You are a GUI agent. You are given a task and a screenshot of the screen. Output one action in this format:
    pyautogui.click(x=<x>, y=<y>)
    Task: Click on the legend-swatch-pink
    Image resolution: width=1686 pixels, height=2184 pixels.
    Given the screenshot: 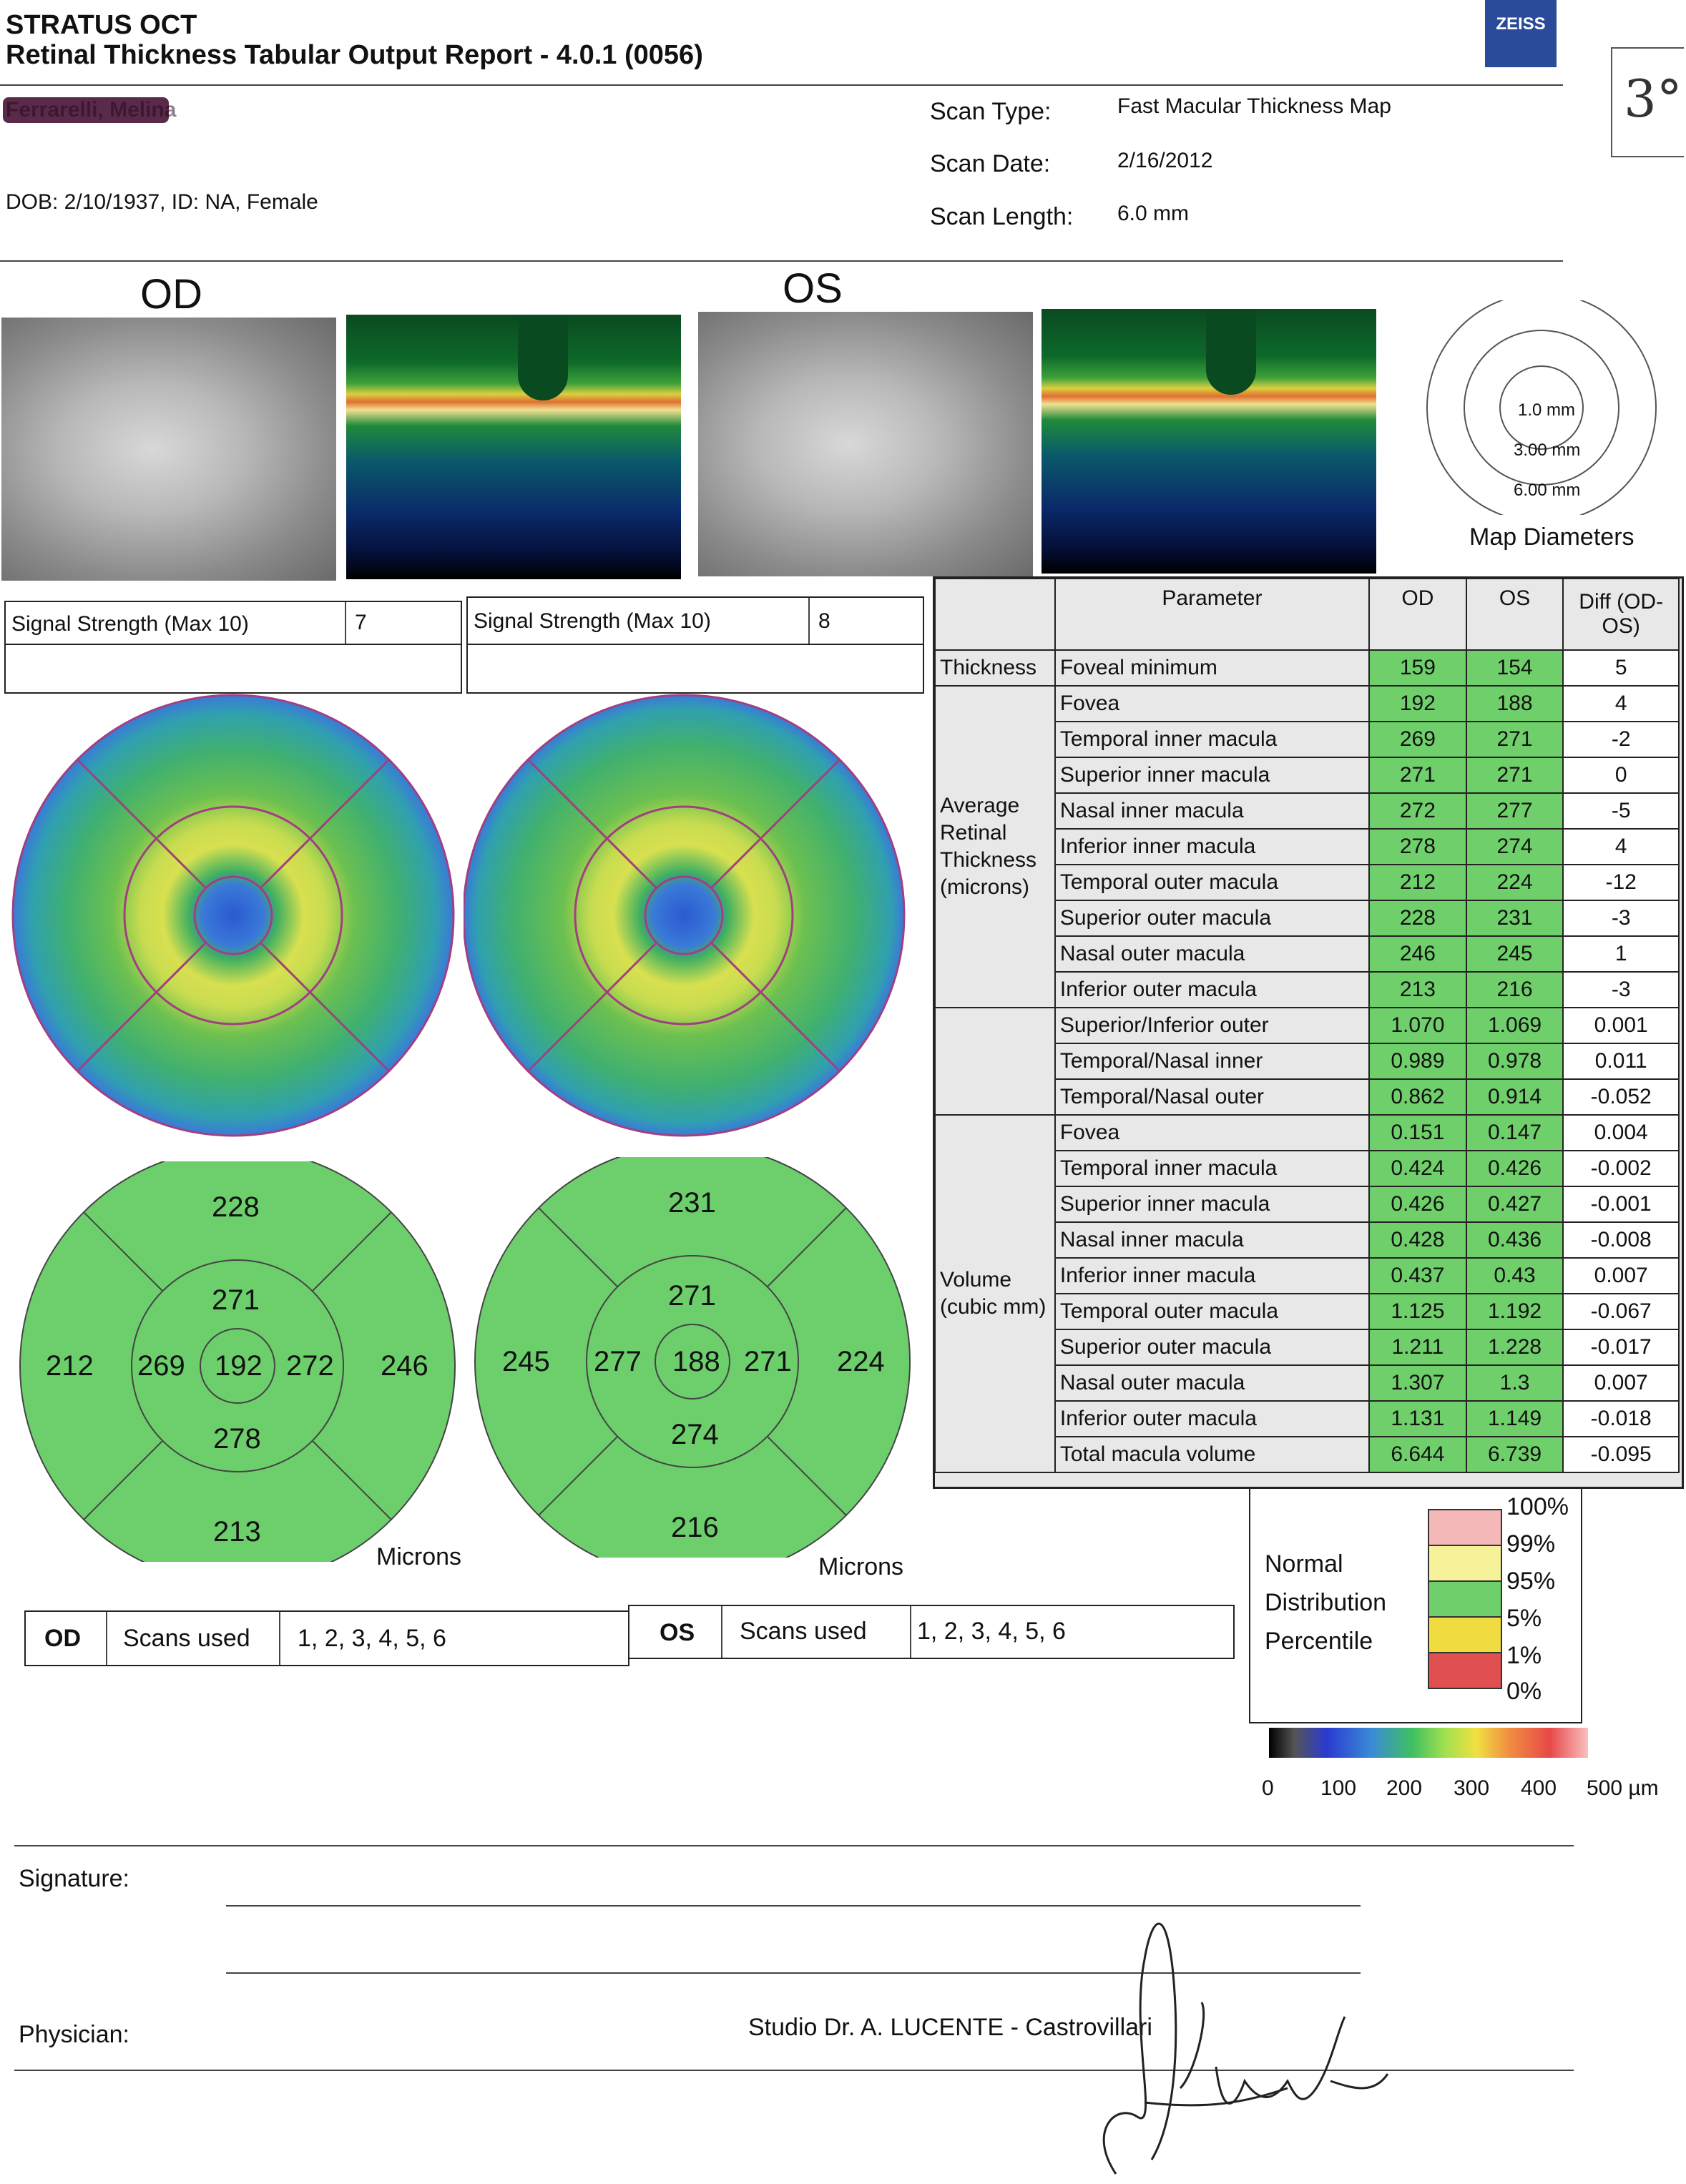 What is the action you would take?
    pyautogui.click(x=1465, y=1527)
    